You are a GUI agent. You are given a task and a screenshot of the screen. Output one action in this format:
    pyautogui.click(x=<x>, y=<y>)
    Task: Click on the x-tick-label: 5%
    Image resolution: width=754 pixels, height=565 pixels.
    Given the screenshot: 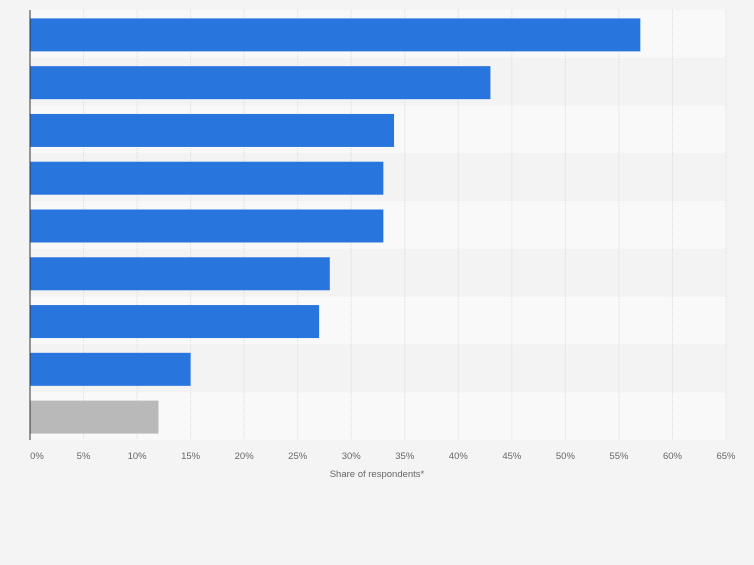 What is the action you would take?
    pyautogui.click(x=84, y=456)
    